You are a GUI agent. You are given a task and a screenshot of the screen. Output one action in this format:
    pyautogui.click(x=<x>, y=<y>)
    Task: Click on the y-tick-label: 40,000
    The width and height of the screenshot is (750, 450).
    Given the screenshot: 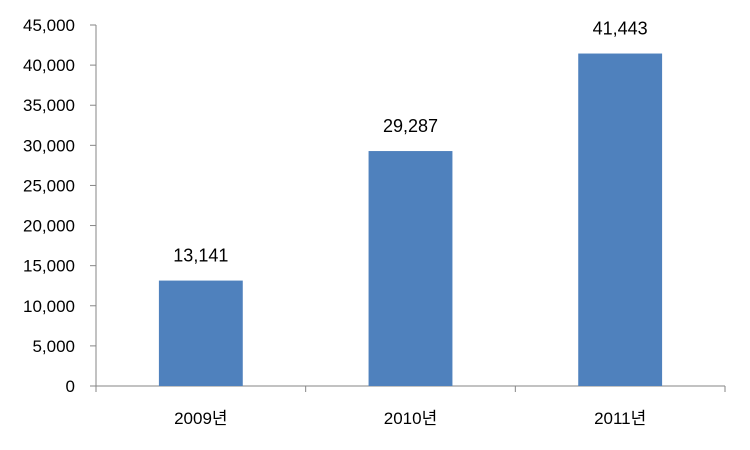 What is the action you would take?
    pyautogui.click(x=49, y=65)
    